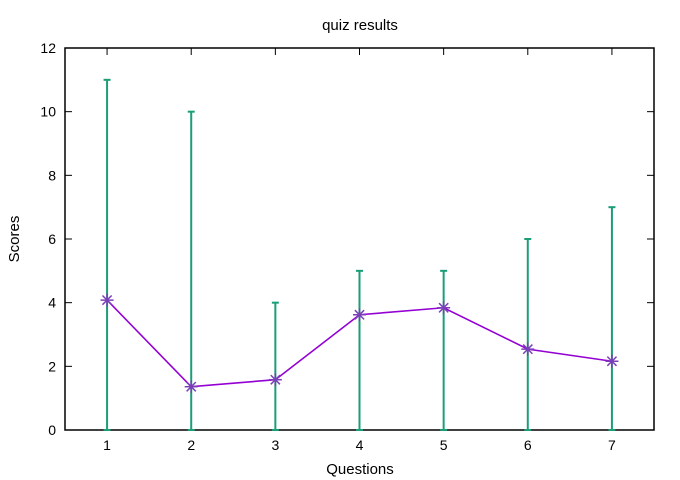 This screenshot has height=480, width=680. Describe the element at coordinates (528, 445) in the screenshot. I see `x-tick-label-5: 6` at that location.